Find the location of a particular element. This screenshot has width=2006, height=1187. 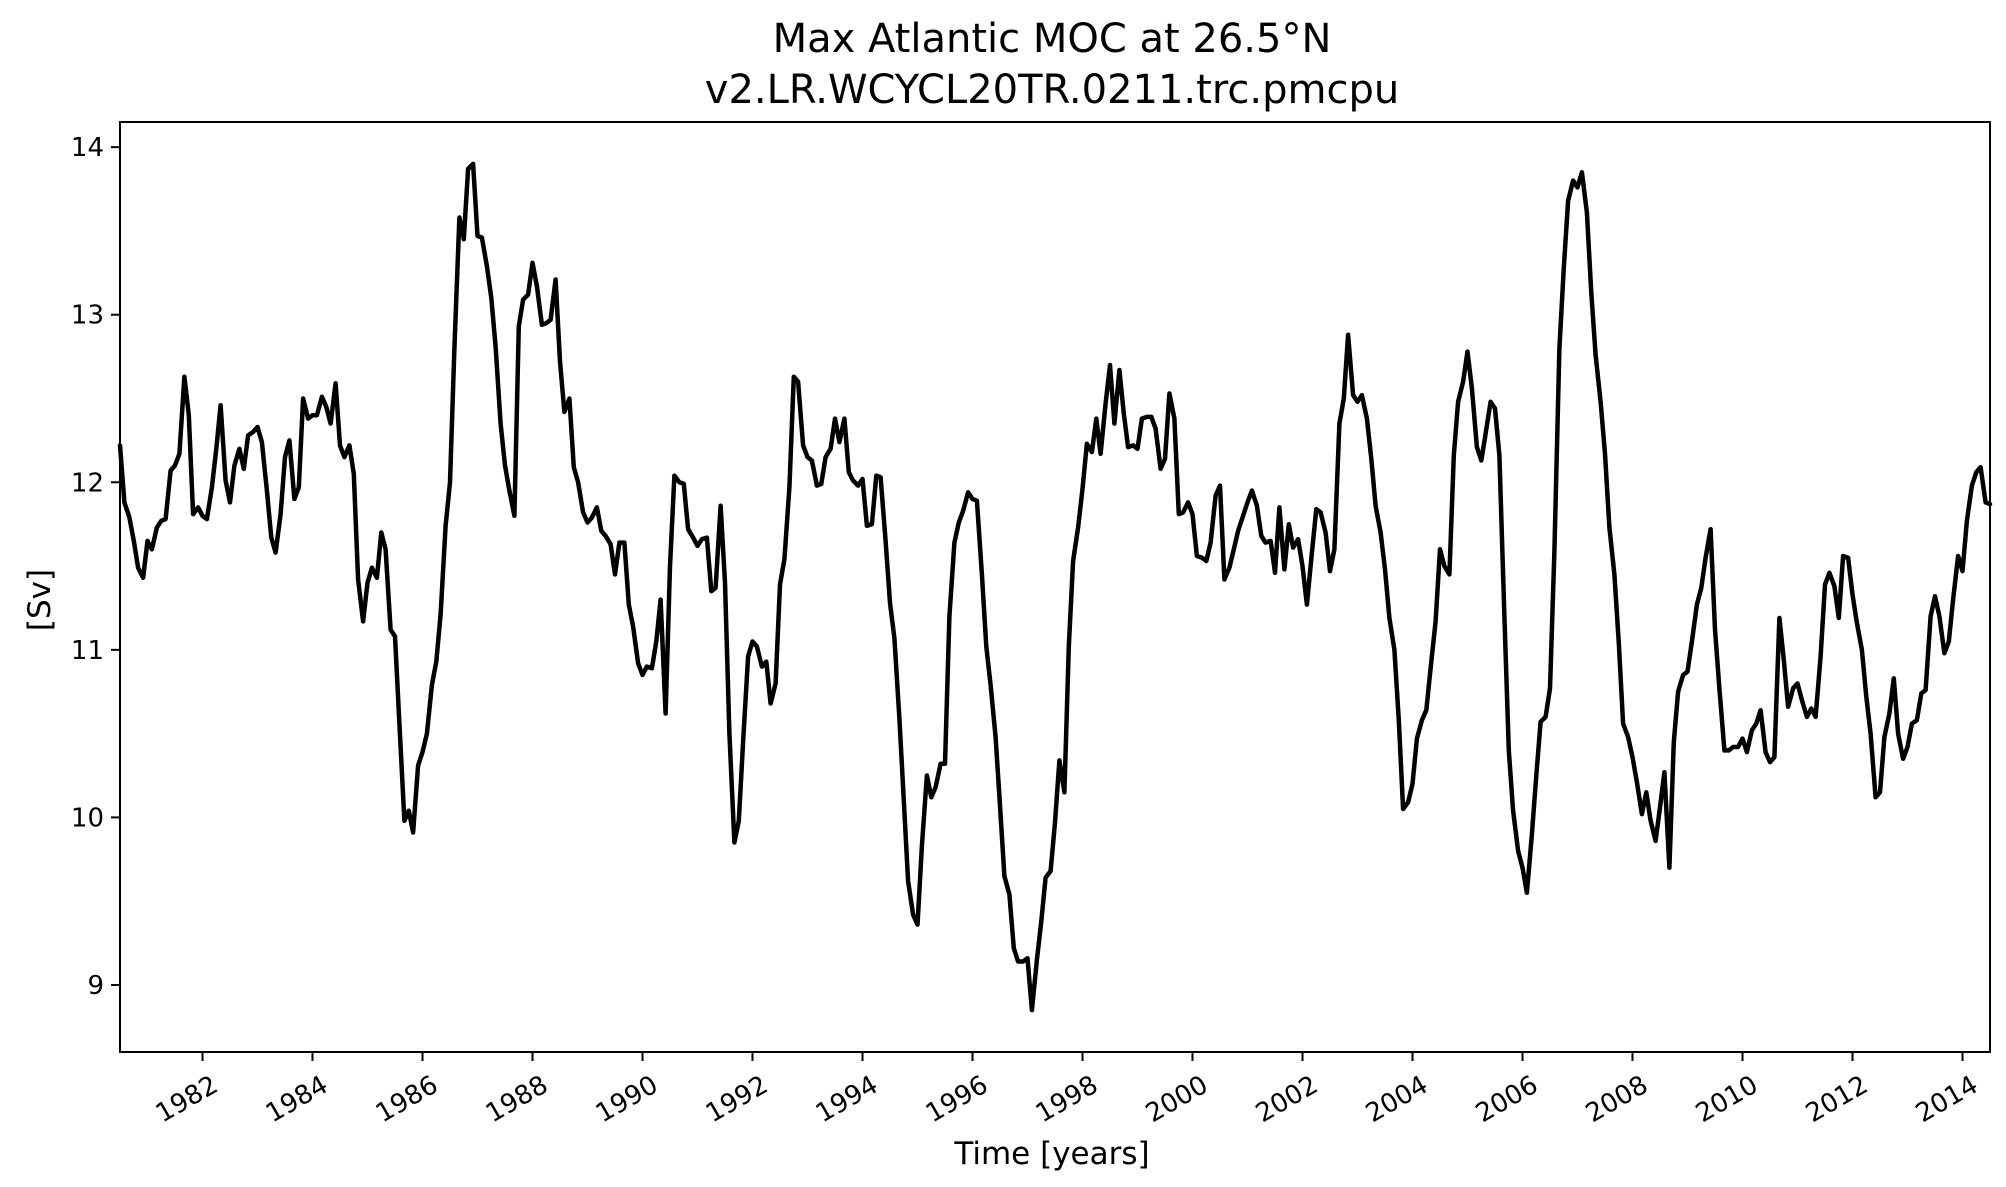

x-tick-label: 2002 is located at coordinates (1287, 1099).